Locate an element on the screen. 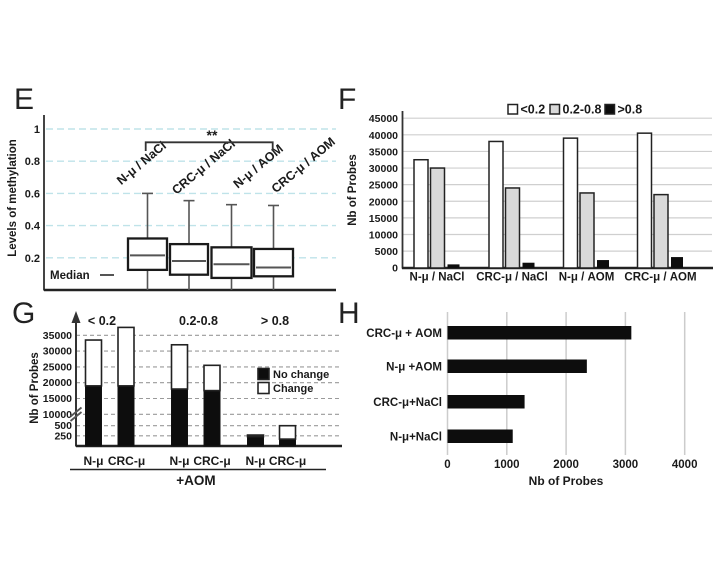 Image resolution: width=716 pixels, height=581 pixels. y-tick-label: 0.4 is located at coordinates (33, 227).